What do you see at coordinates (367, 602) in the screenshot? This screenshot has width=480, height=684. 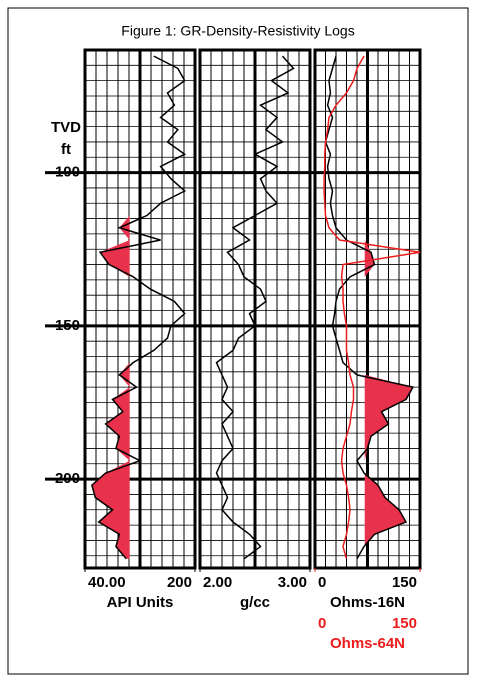 I see `series-label: Ohms-16N` at bounding box center [367, 602].